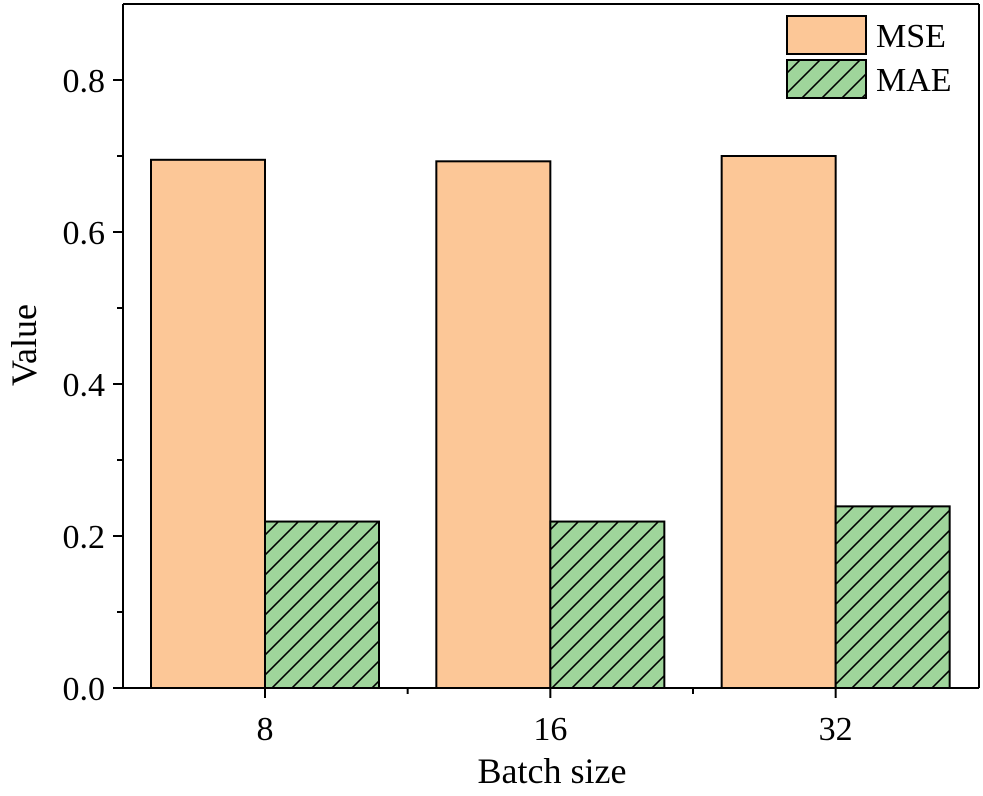  What do you see at coordinates (914, 80) in the screenshot?
I see `legend-label-mae: MAE` at bounding box center [914, 80].